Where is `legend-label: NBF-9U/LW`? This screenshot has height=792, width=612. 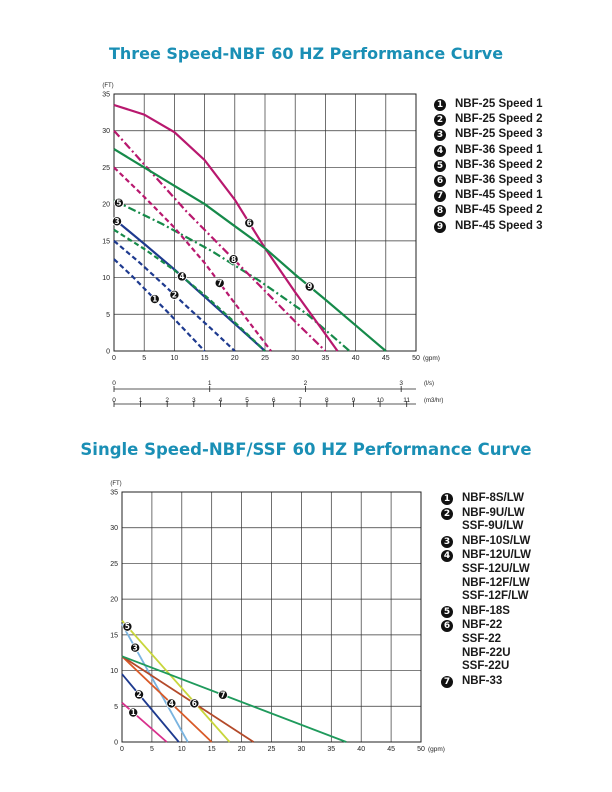
legend-label: NBF-9U/LW is located at coordinates (493, 512).